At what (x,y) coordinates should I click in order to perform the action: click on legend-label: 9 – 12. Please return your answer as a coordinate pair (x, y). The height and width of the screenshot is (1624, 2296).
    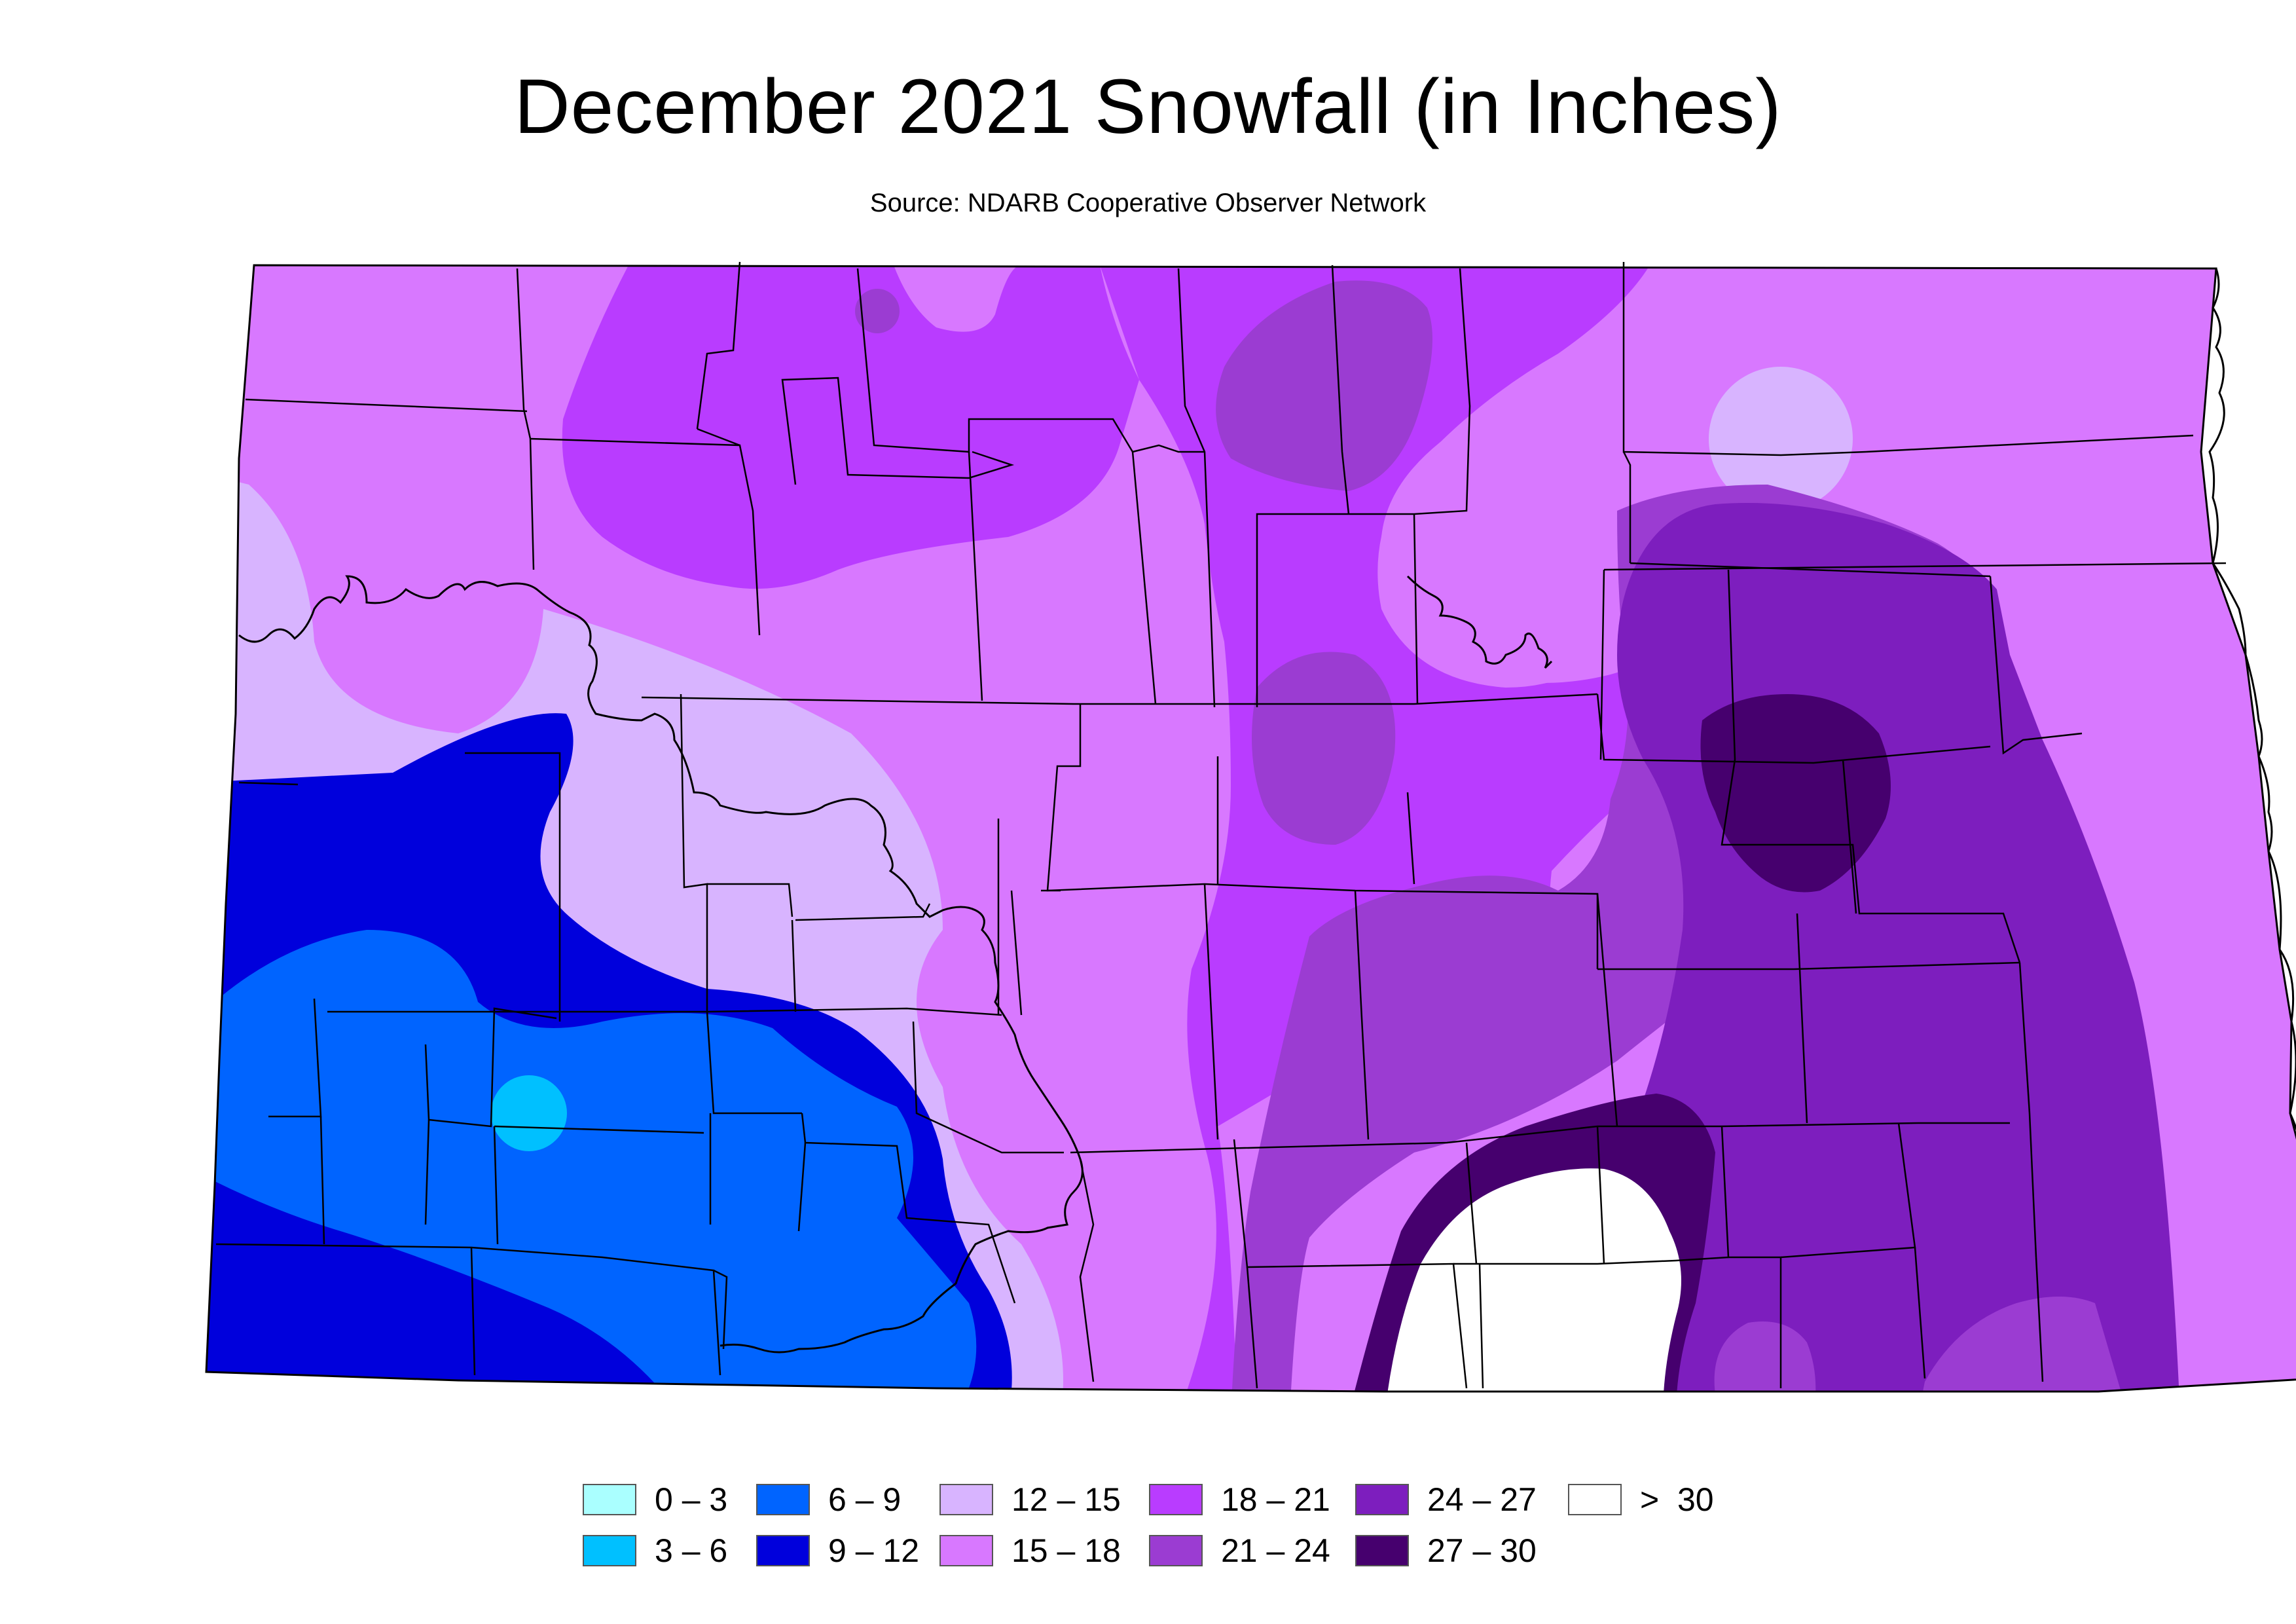
    Looking at the image, I should click on (874, 1550).